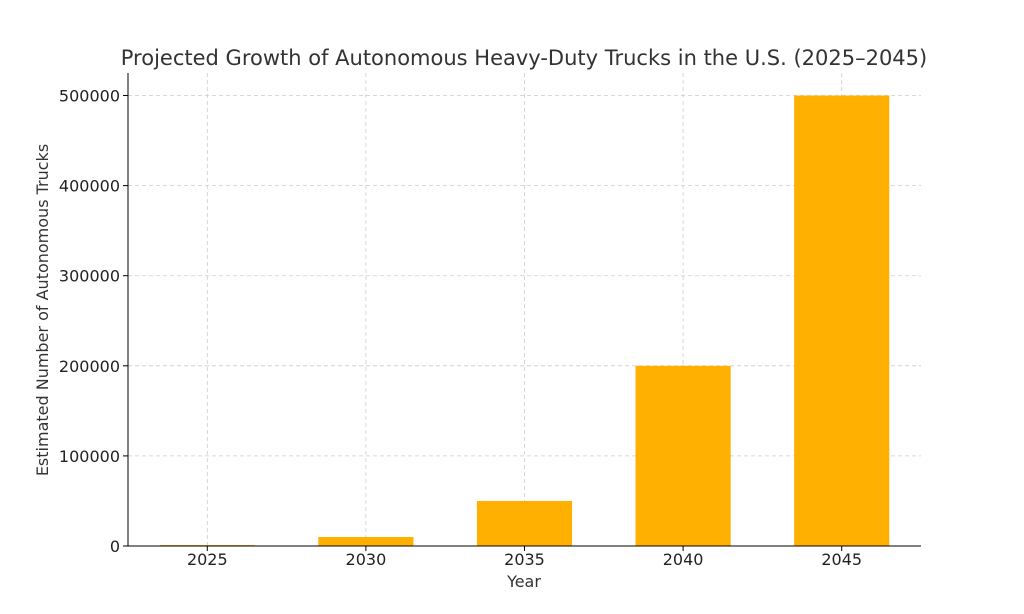  I want to click on y-tick-label: 200000, so click(89, 366).